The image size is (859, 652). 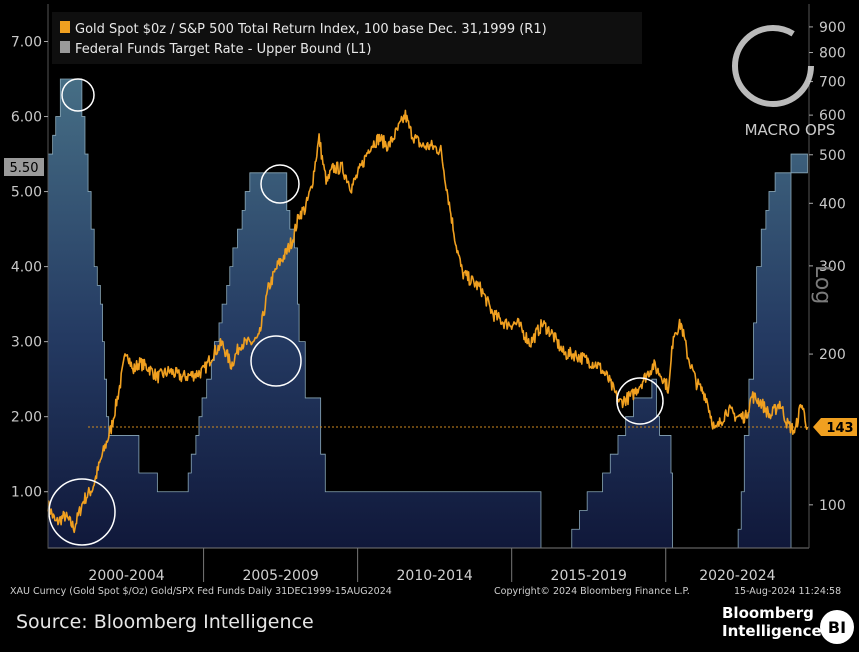 I want to click on left-current-value: 5.50, so click(x=24, y=168).